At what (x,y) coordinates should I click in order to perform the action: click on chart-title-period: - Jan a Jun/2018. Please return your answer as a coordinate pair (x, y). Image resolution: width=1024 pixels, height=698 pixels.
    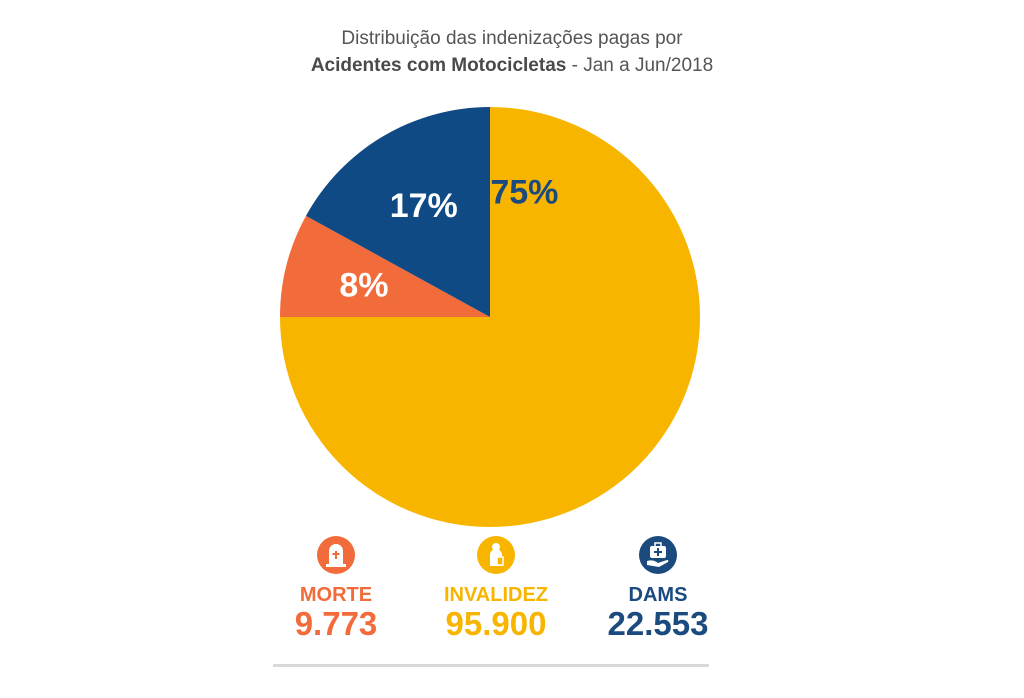
    Looking at the image, I should click on (640, 65).